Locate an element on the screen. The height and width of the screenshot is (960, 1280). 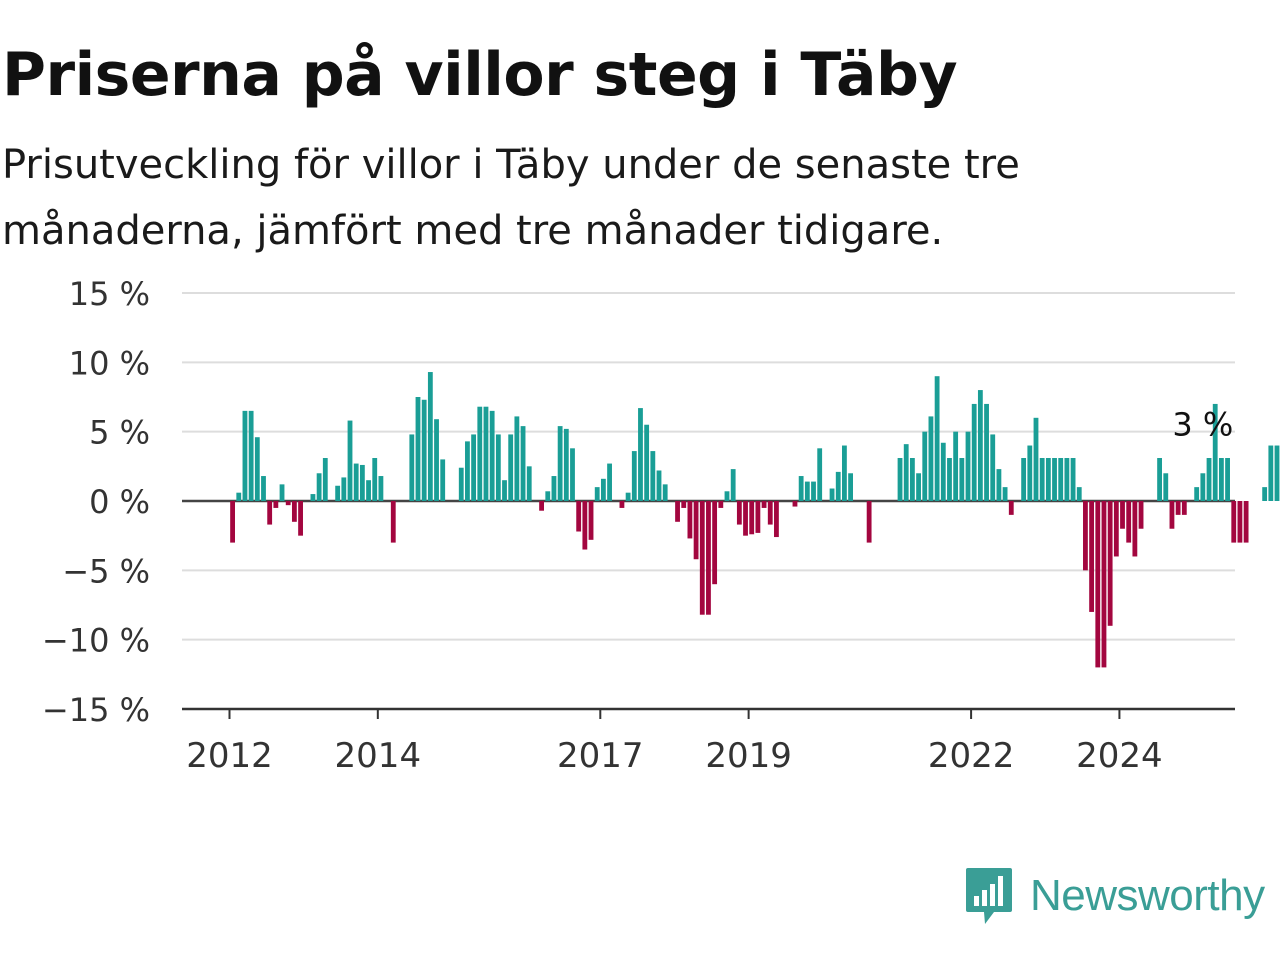
x-tick-label: 2012 is located at coordinates (229, 756).